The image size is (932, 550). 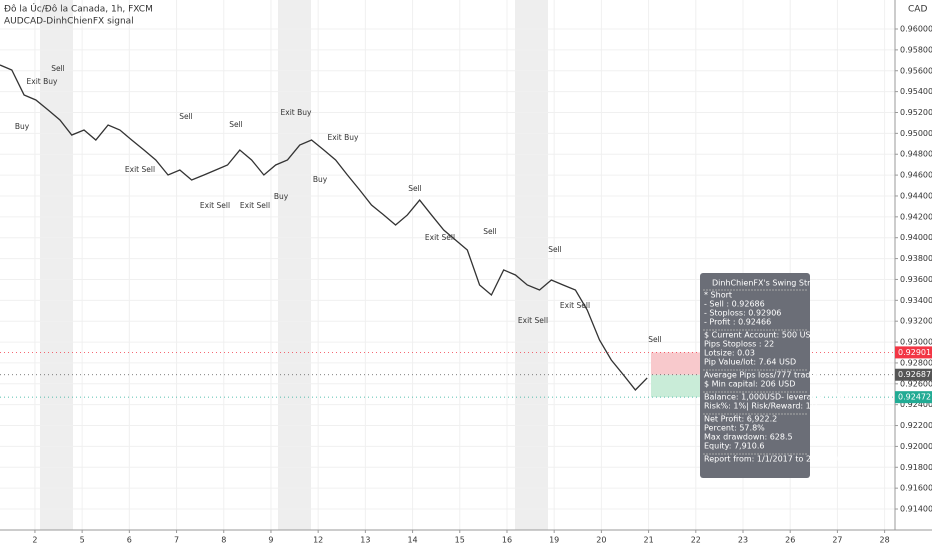 I want to click on x-tick-label: 14, so click(x=412, y=540).